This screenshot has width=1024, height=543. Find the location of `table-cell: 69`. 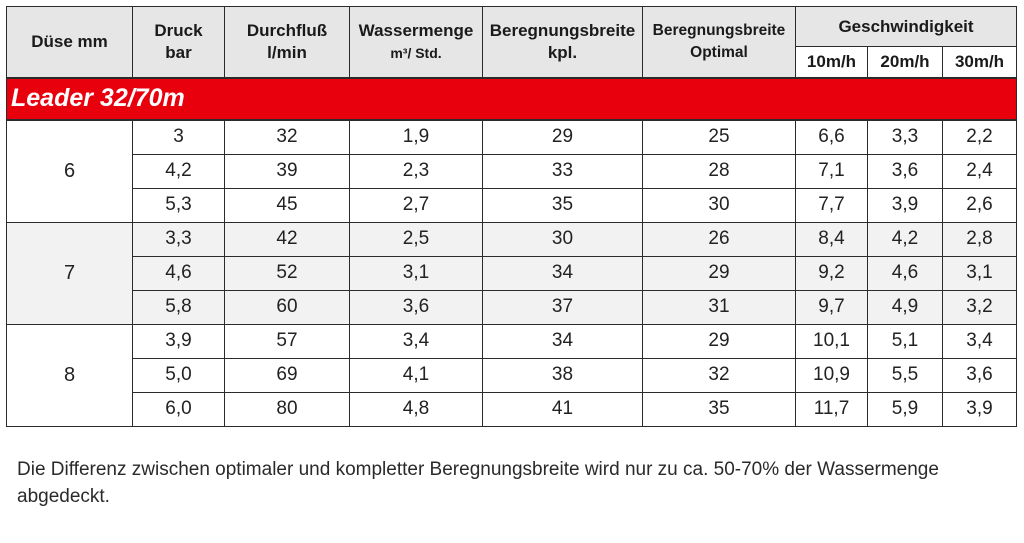

table-cell: 69 is located at coordinates (287, 375).